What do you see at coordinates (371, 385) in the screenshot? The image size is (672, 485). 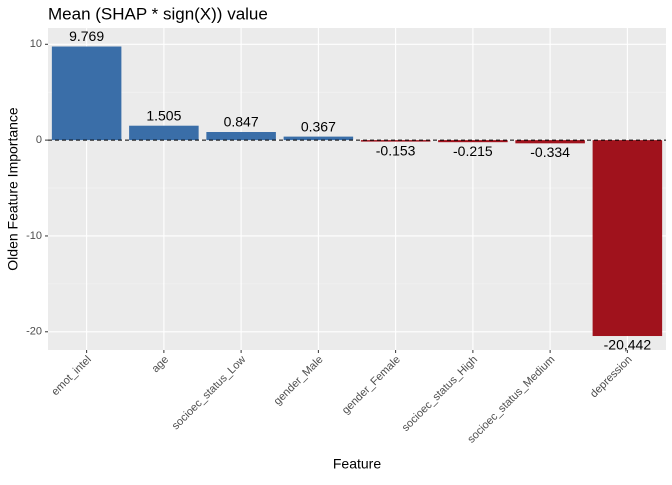 I see `x-tick-label: gender_Female` at bounding box center [371, 385].